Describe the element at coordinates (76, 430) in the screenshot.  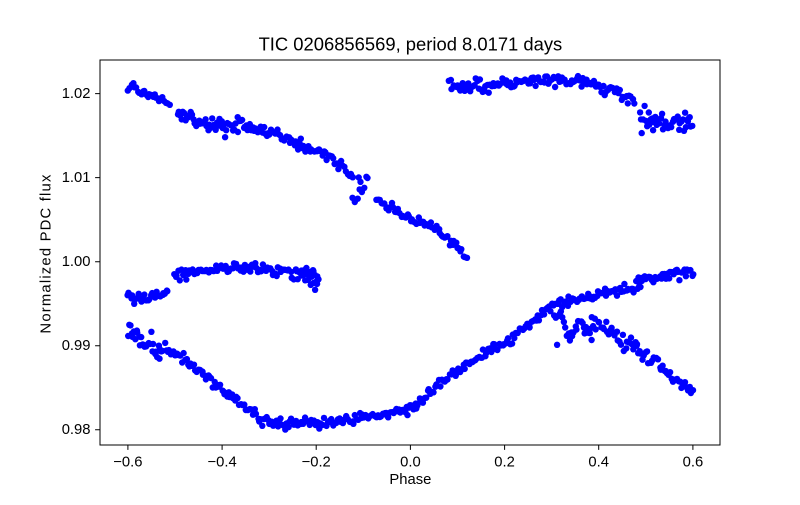
I see `svg-text: 0.98` at that location.